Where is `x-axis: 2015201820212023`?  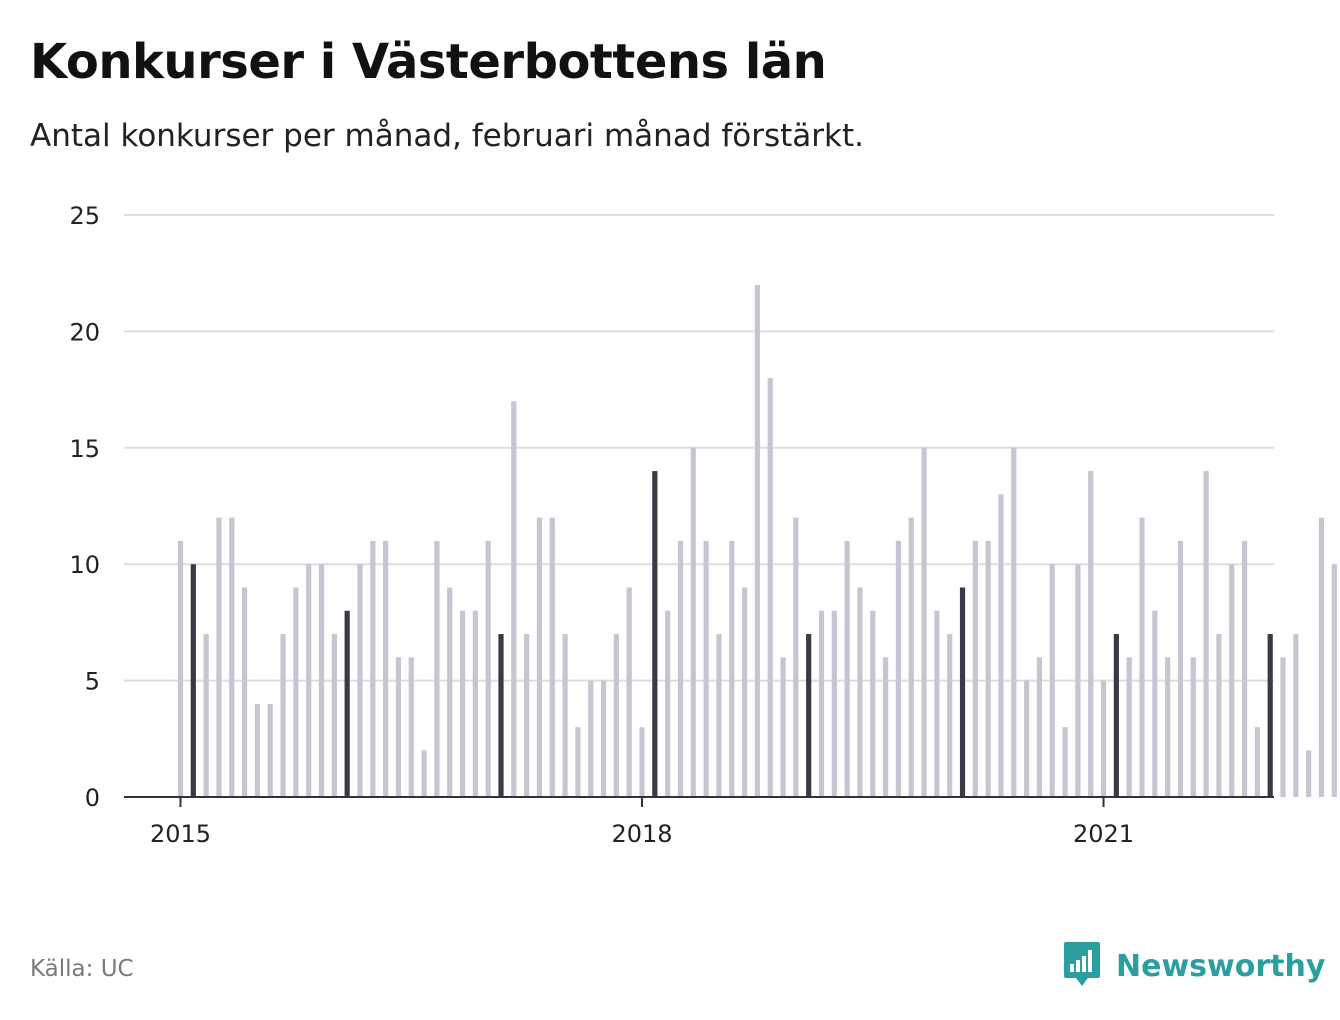 x-axis: 2015201820212023 is located at coordinates (699, 822).